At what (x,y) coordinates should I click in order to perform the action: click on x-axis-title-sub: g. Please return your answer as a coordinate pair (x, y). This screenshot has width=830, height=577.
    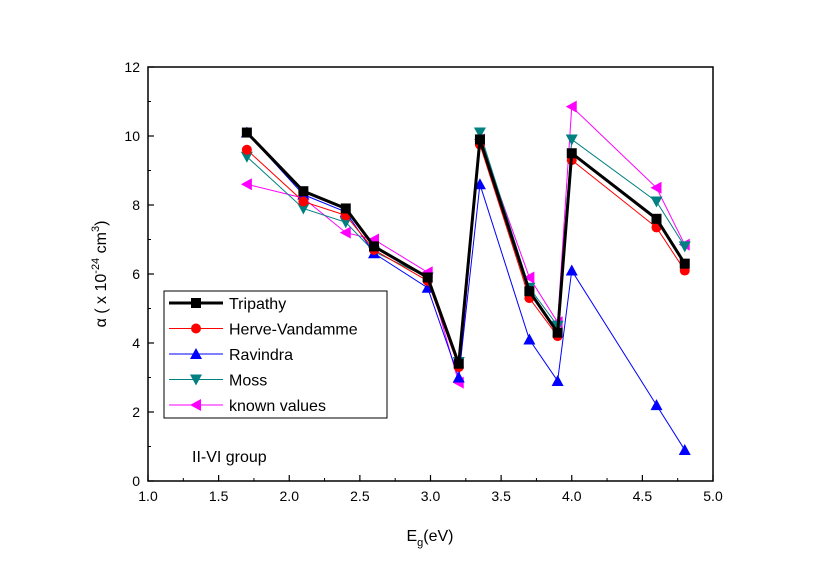
    Looking at the image, I should click on (420, 543).